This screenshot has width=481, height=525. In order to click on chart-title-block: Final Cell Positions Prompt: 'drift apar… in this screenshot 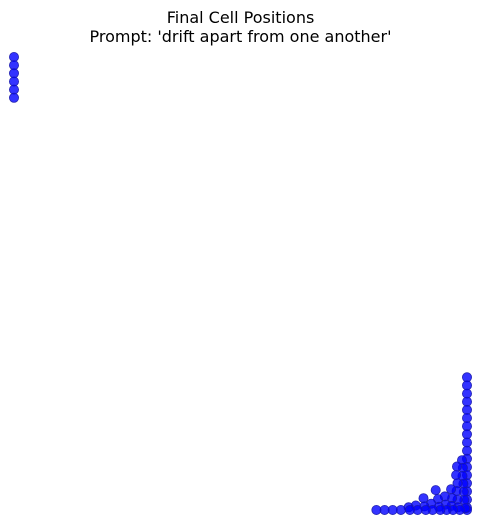, I will do `click(240, 27)`.